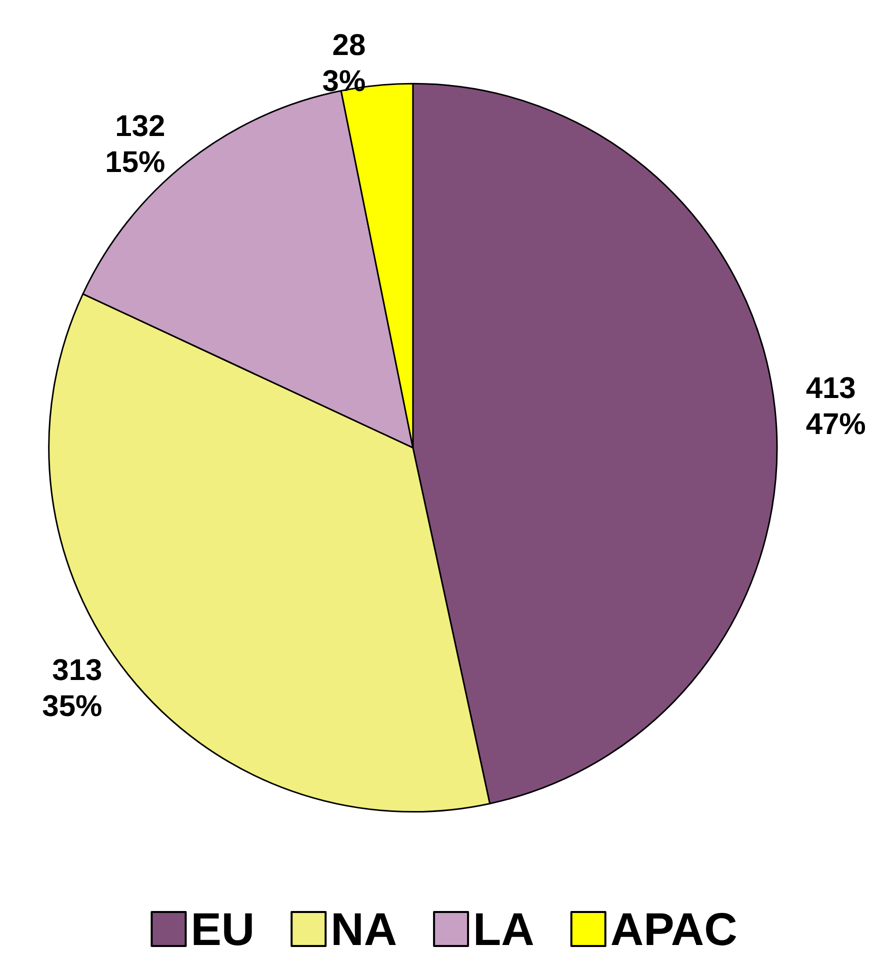  What do you see at coordinates (503, 929) in the screenshot?
I see `legend-label: LA` at bounding box center [503, 929].